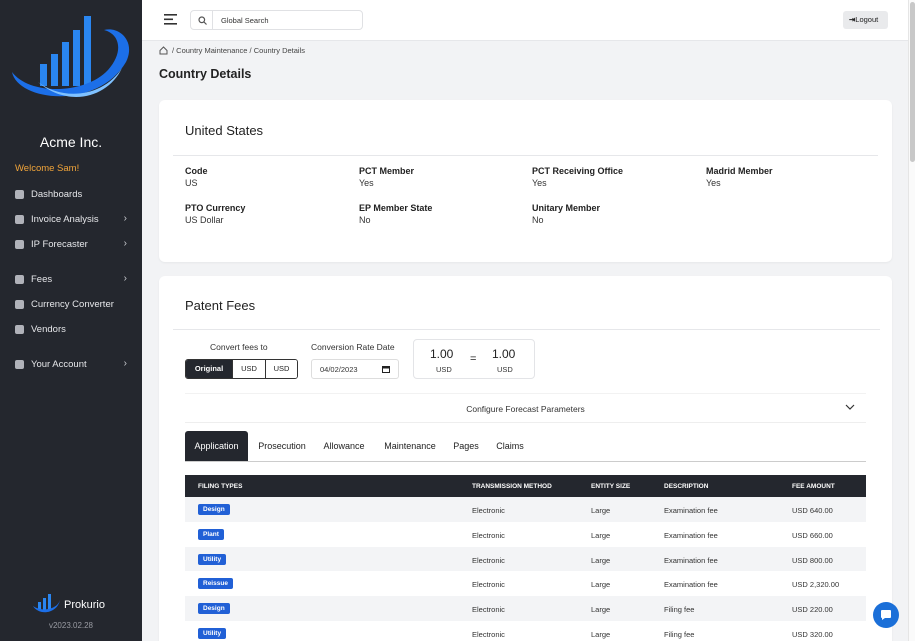 The height and width of the screenshot is (641, 915). I want to click on menu-item: Fees ›, so click(71, 279).